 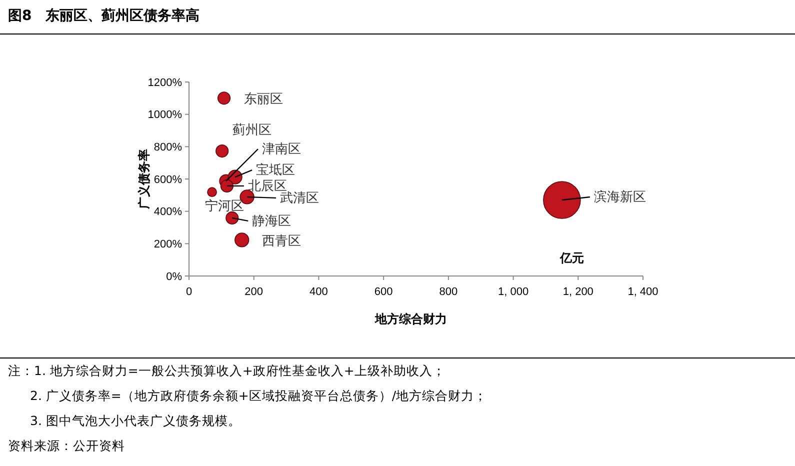 What do you see at coordinates (252, 130) in the screenshot?
I see `annotation: 蓟州区` at bounding box center [252, 130].